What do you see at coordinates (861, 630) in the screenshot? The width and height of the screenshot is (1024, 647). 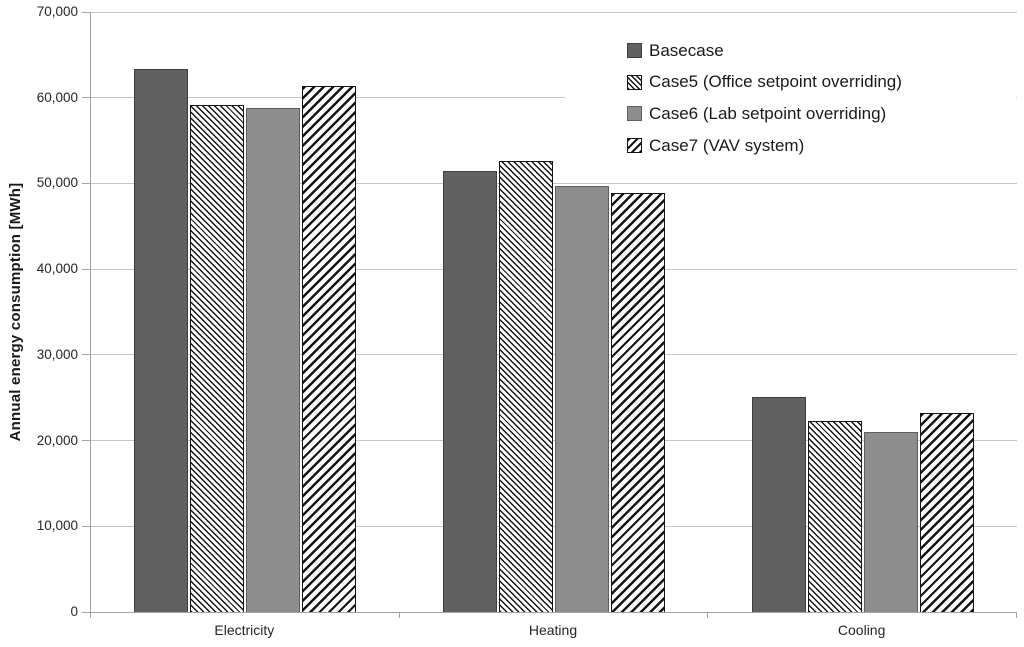 I see `x-axis-category-label: Cooling` at bounding box center [861, 630].